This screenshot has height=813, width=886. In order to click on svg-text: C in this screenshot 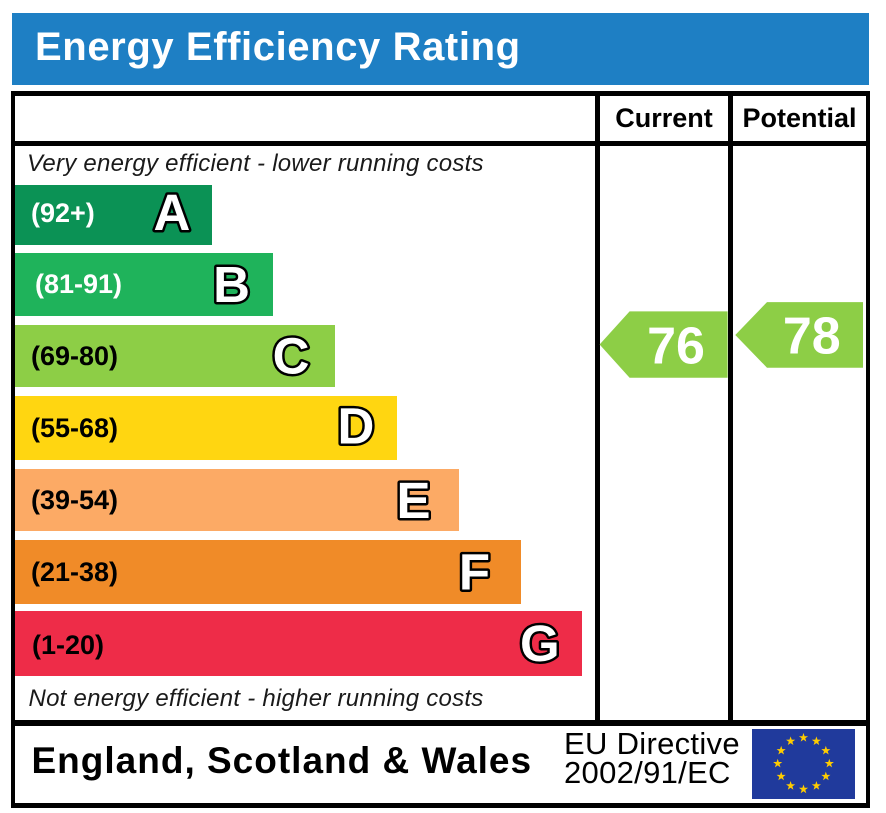, I will do `click(291, 356)`.